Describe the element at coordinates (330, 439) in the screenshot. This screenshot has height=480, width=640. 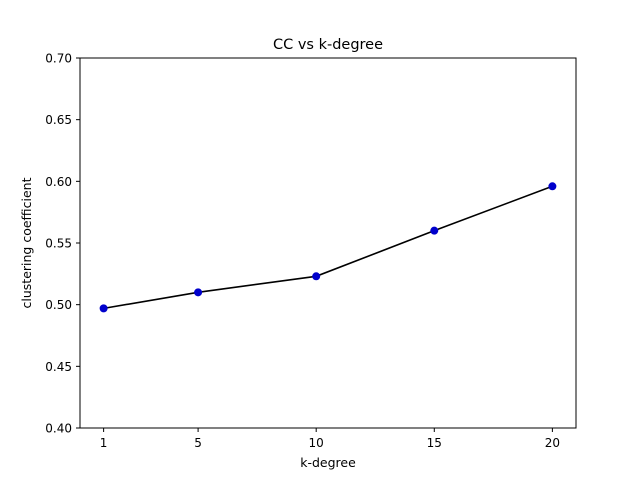
I see `x-axis: 1 5 10 15 20` at that location.